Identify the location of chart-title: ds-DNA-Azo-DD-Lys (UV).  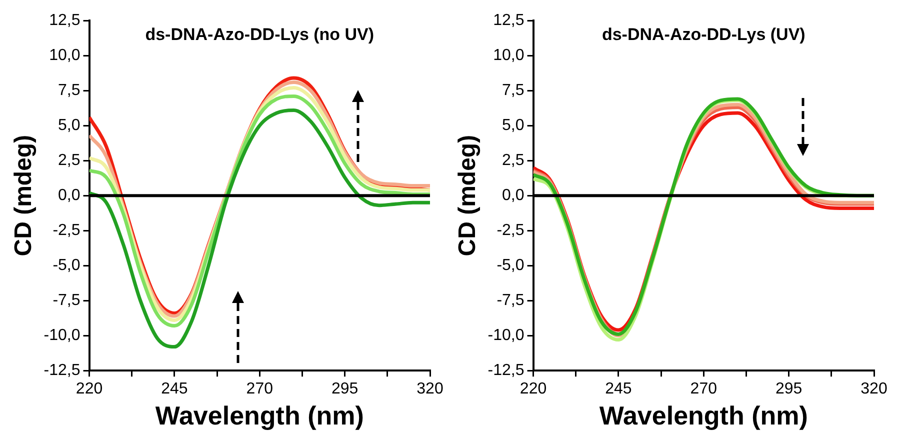
(704, 34).